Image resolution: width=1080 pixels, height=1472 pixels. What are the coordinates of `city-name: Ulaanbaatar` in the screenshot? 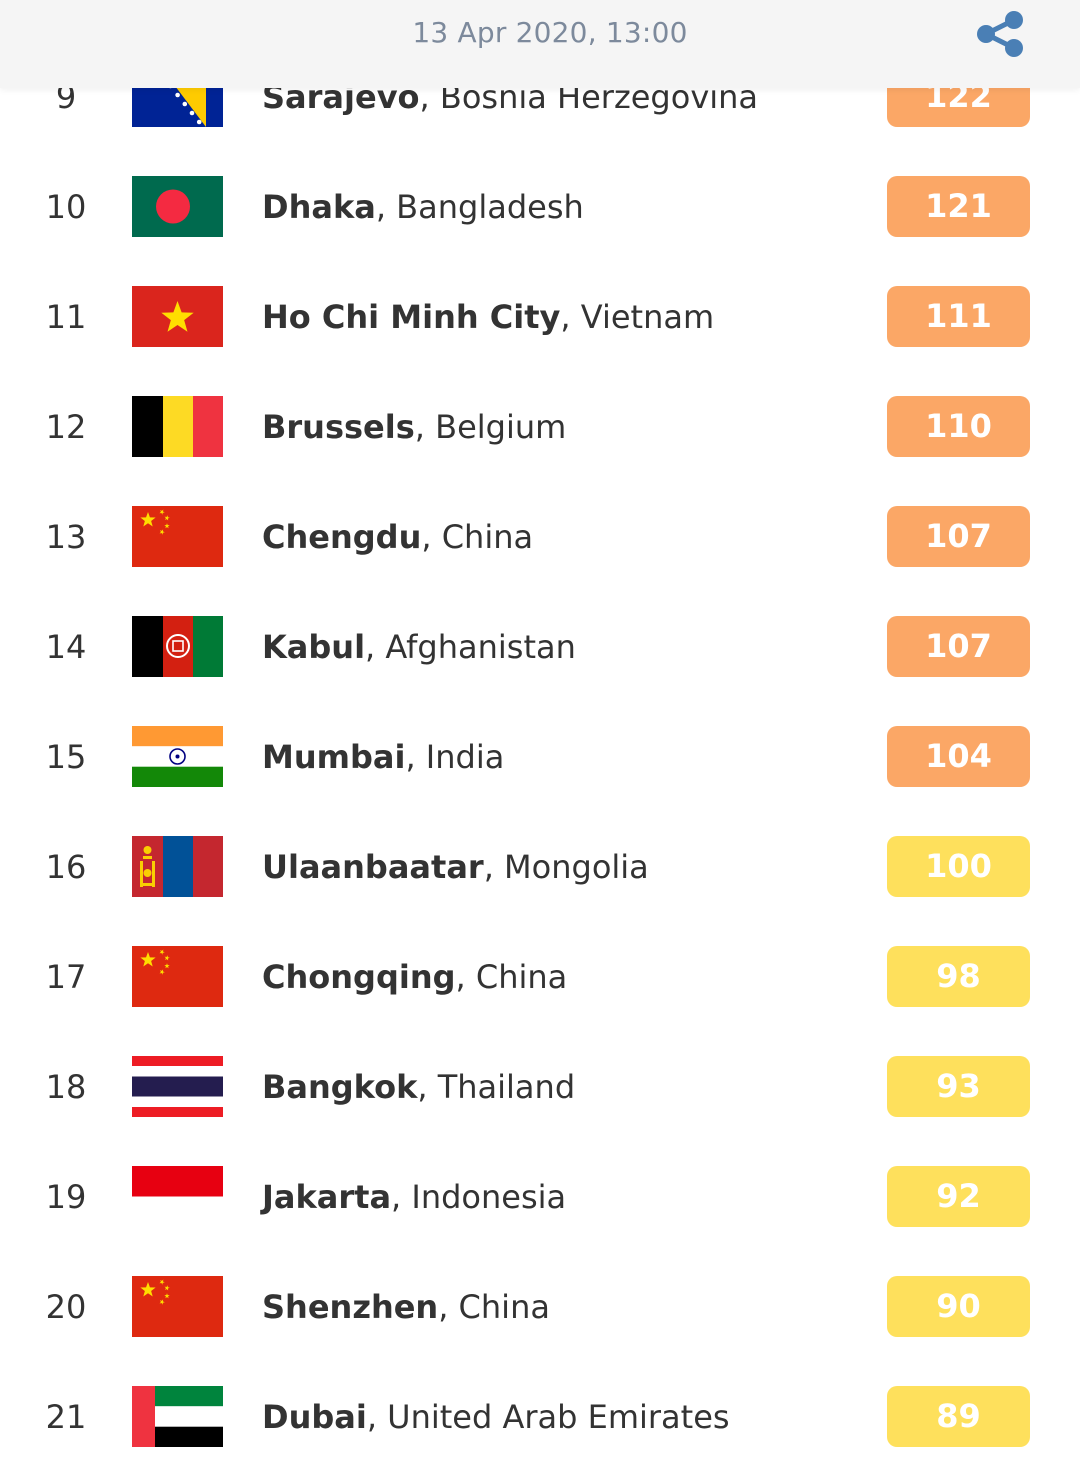 It's located at (373, 867).